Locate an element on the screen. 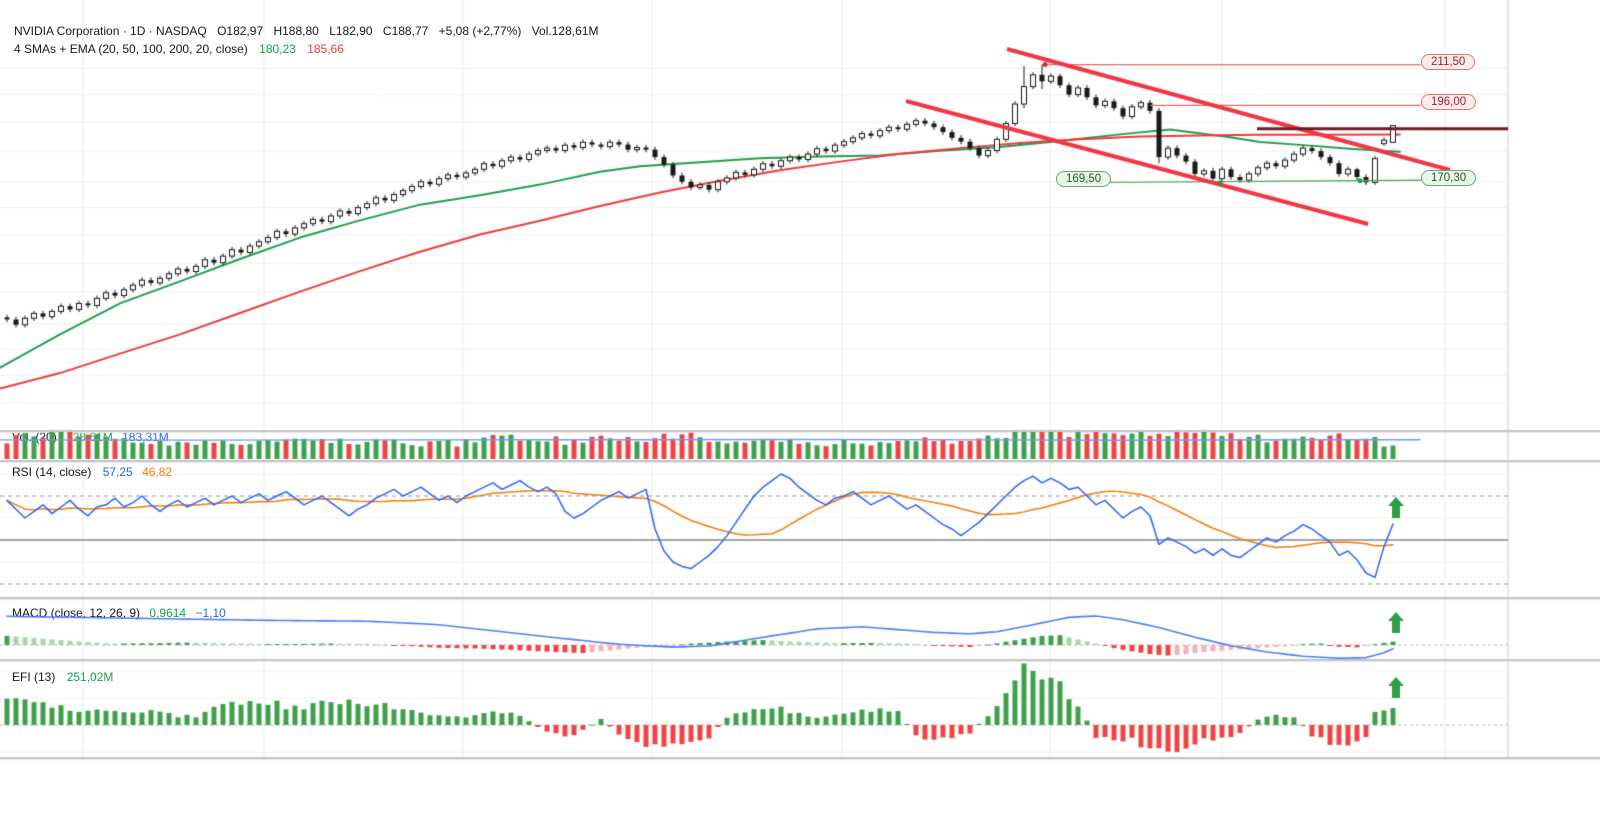 Image resolution: width=1600 pixels, height=835 pixels. ohlc-high: H188,80 is located at coordinates (296, 31).